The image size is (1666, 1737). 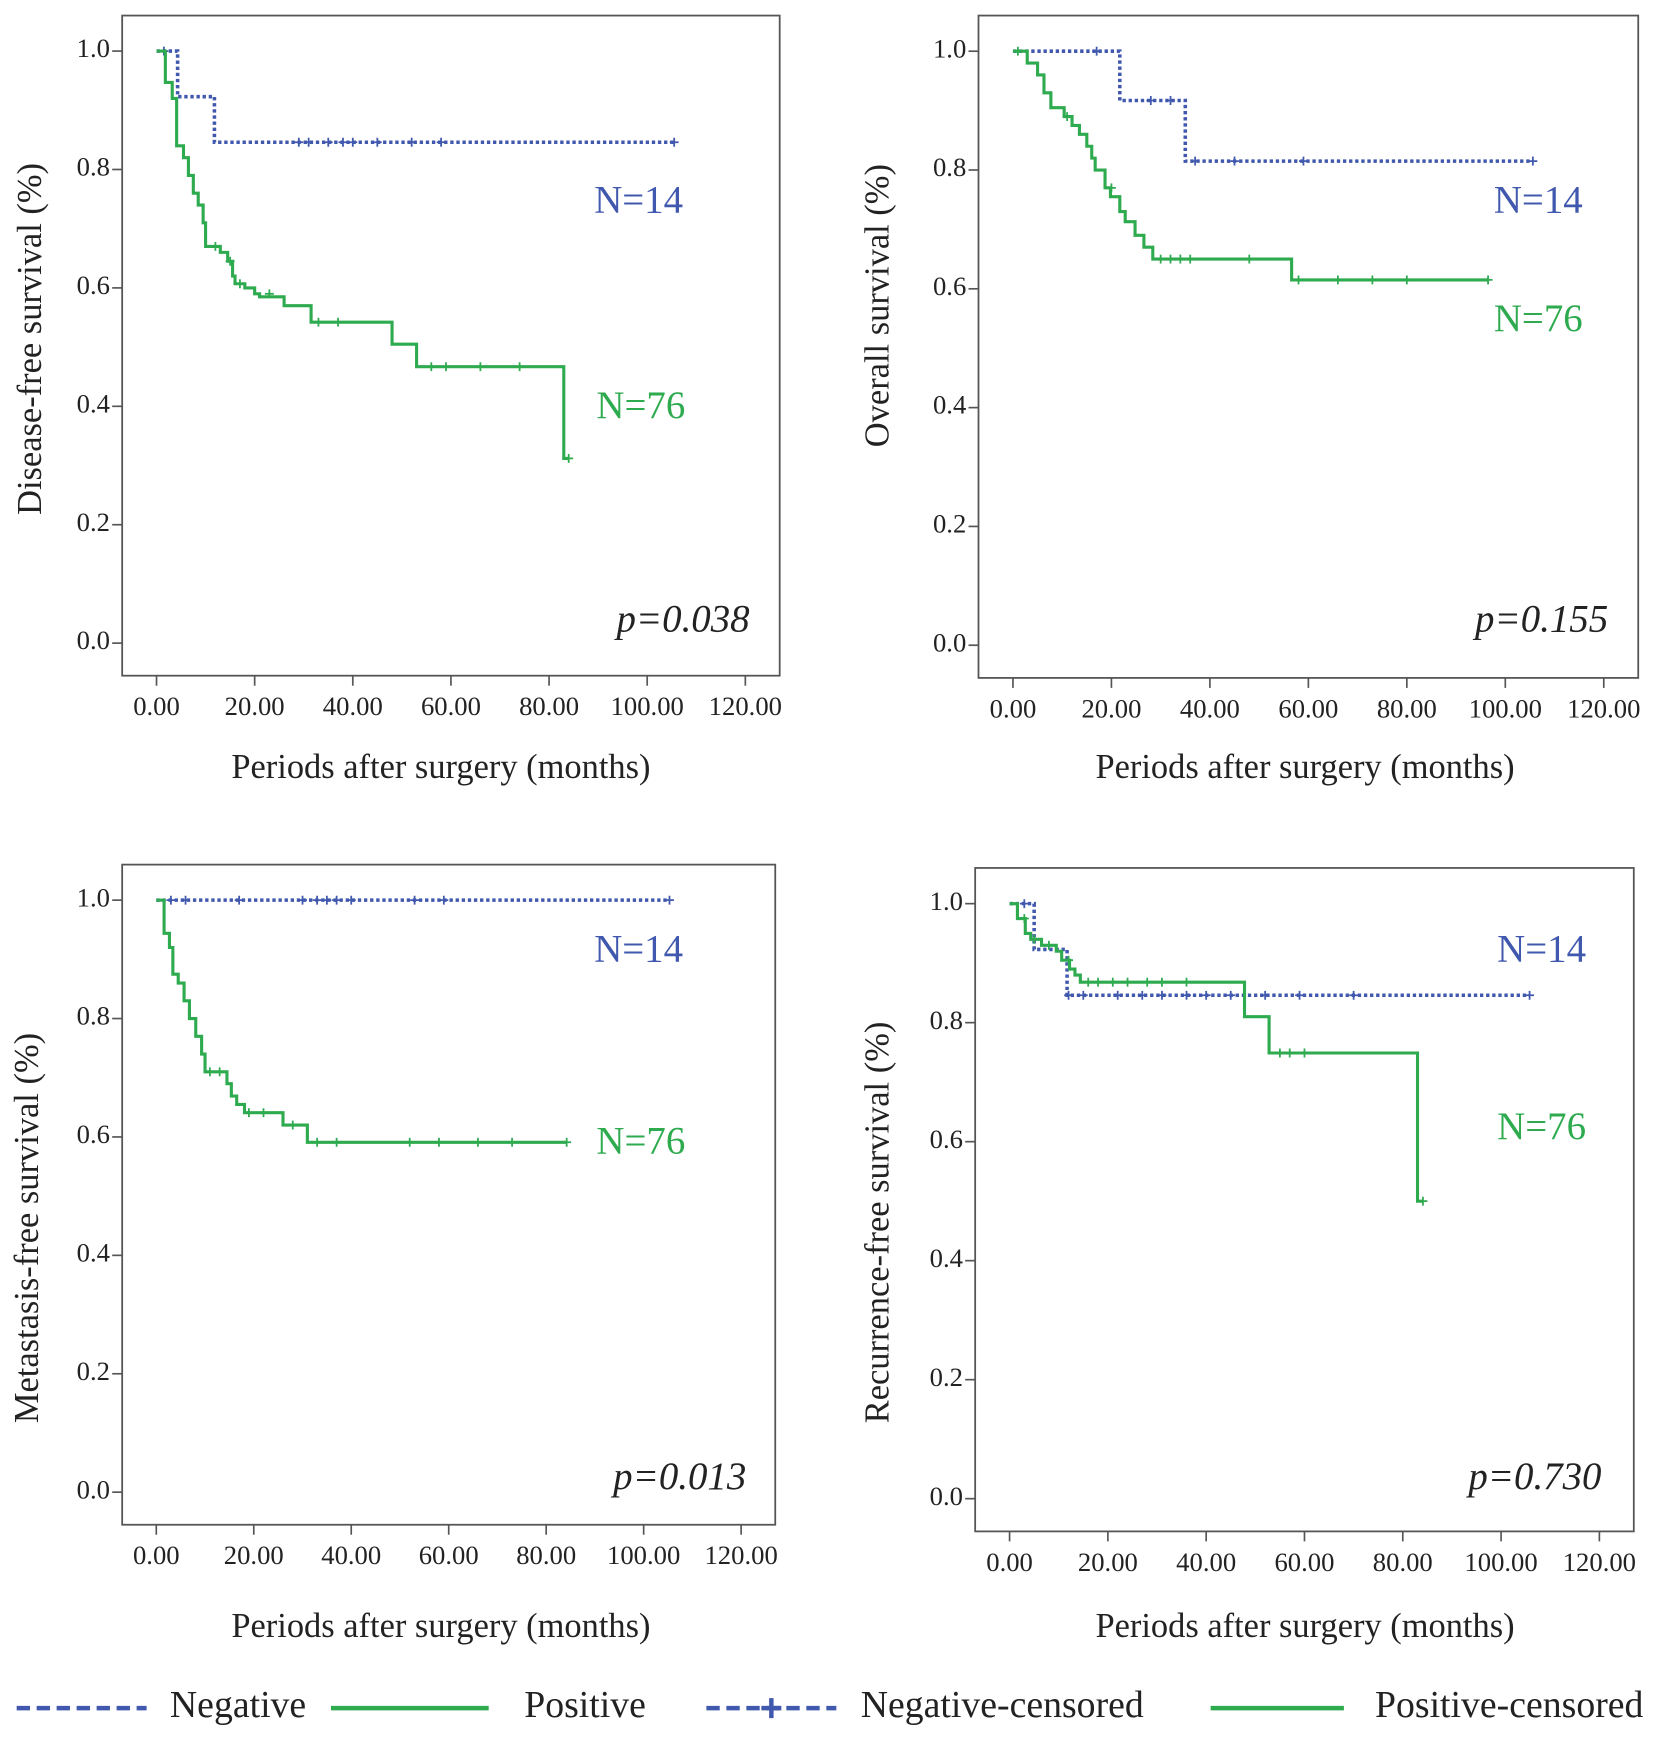 What do you see at coordinates (238, 1705) in the screenshot?
I see `legend-label: Negative` at bounding box center [238, 1705].